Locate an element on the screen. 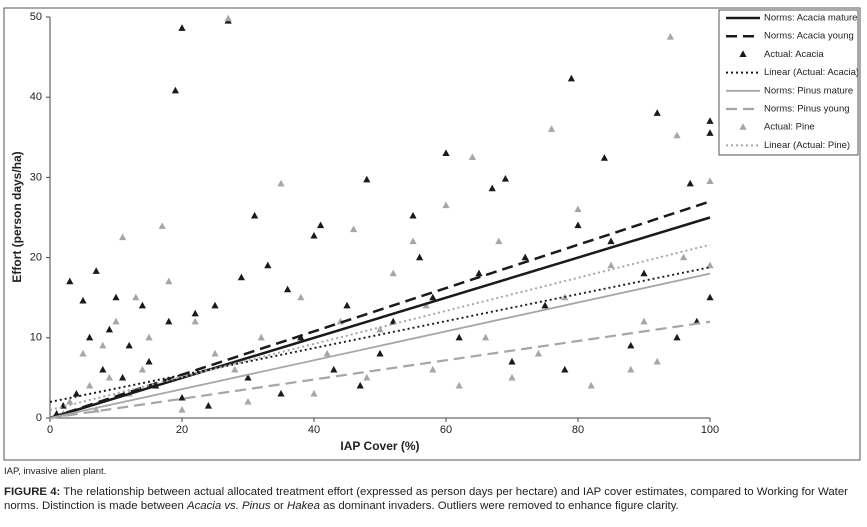  caption-text: or is located at coordinates (279, 506).